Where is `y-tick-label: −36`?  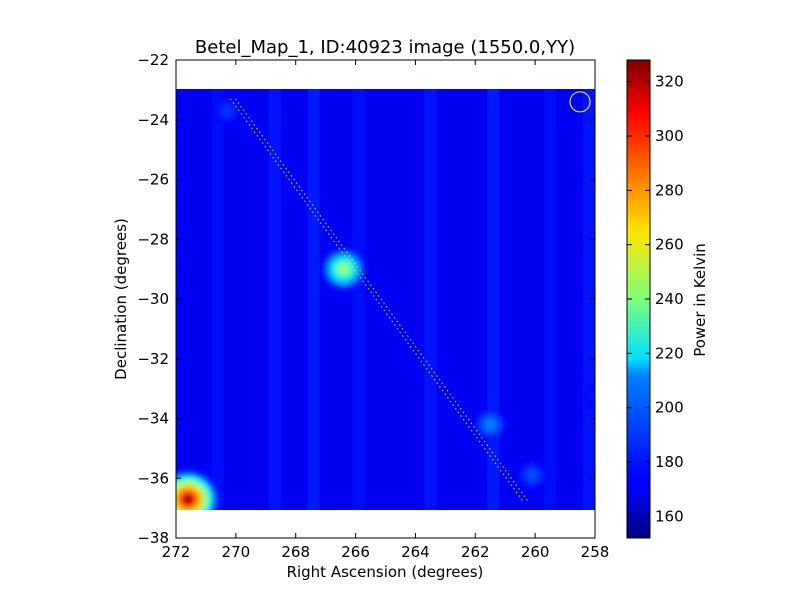
y-tick-label: −36 is located at coordinates (153, 478).